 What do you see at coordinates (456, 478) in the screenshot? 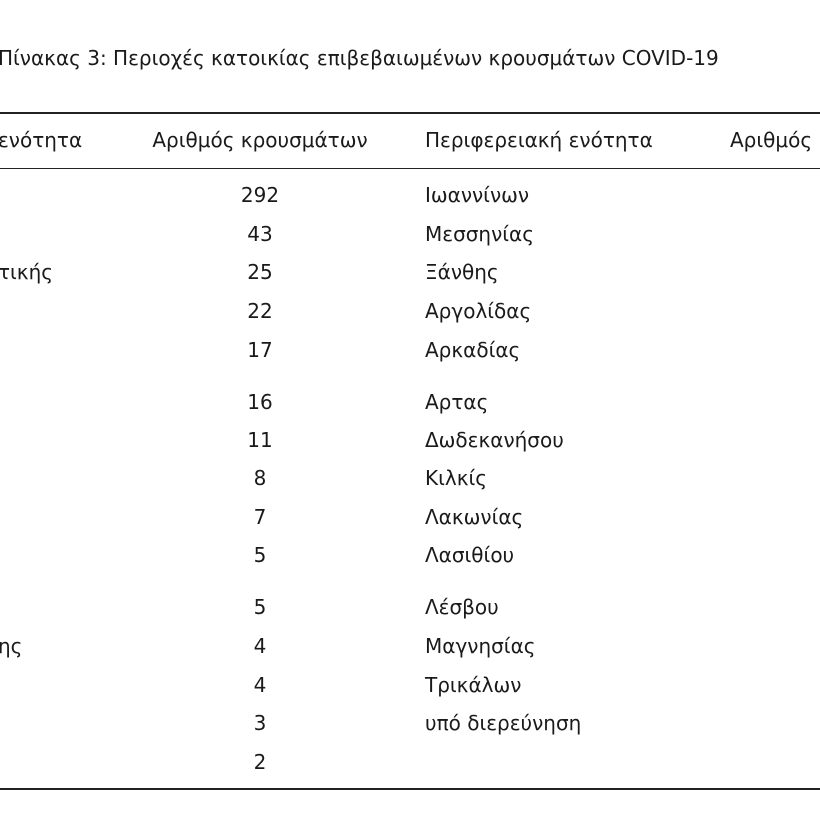
I see `region-cell: Κιλκίς` at bounding box center [456, 478].